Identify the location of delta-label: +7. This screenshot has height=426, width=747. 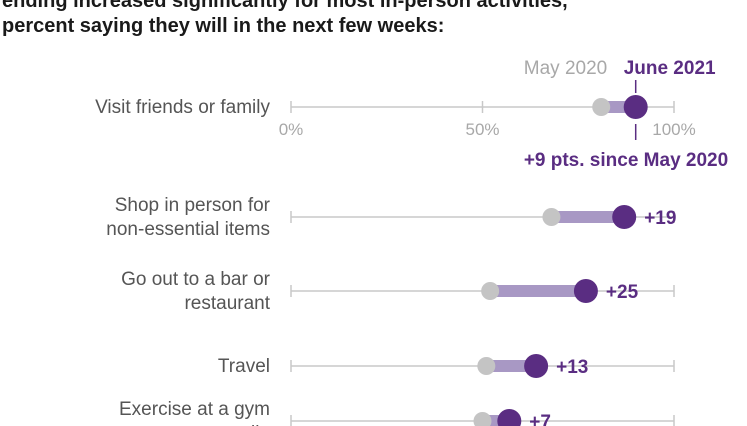
(540, 419).